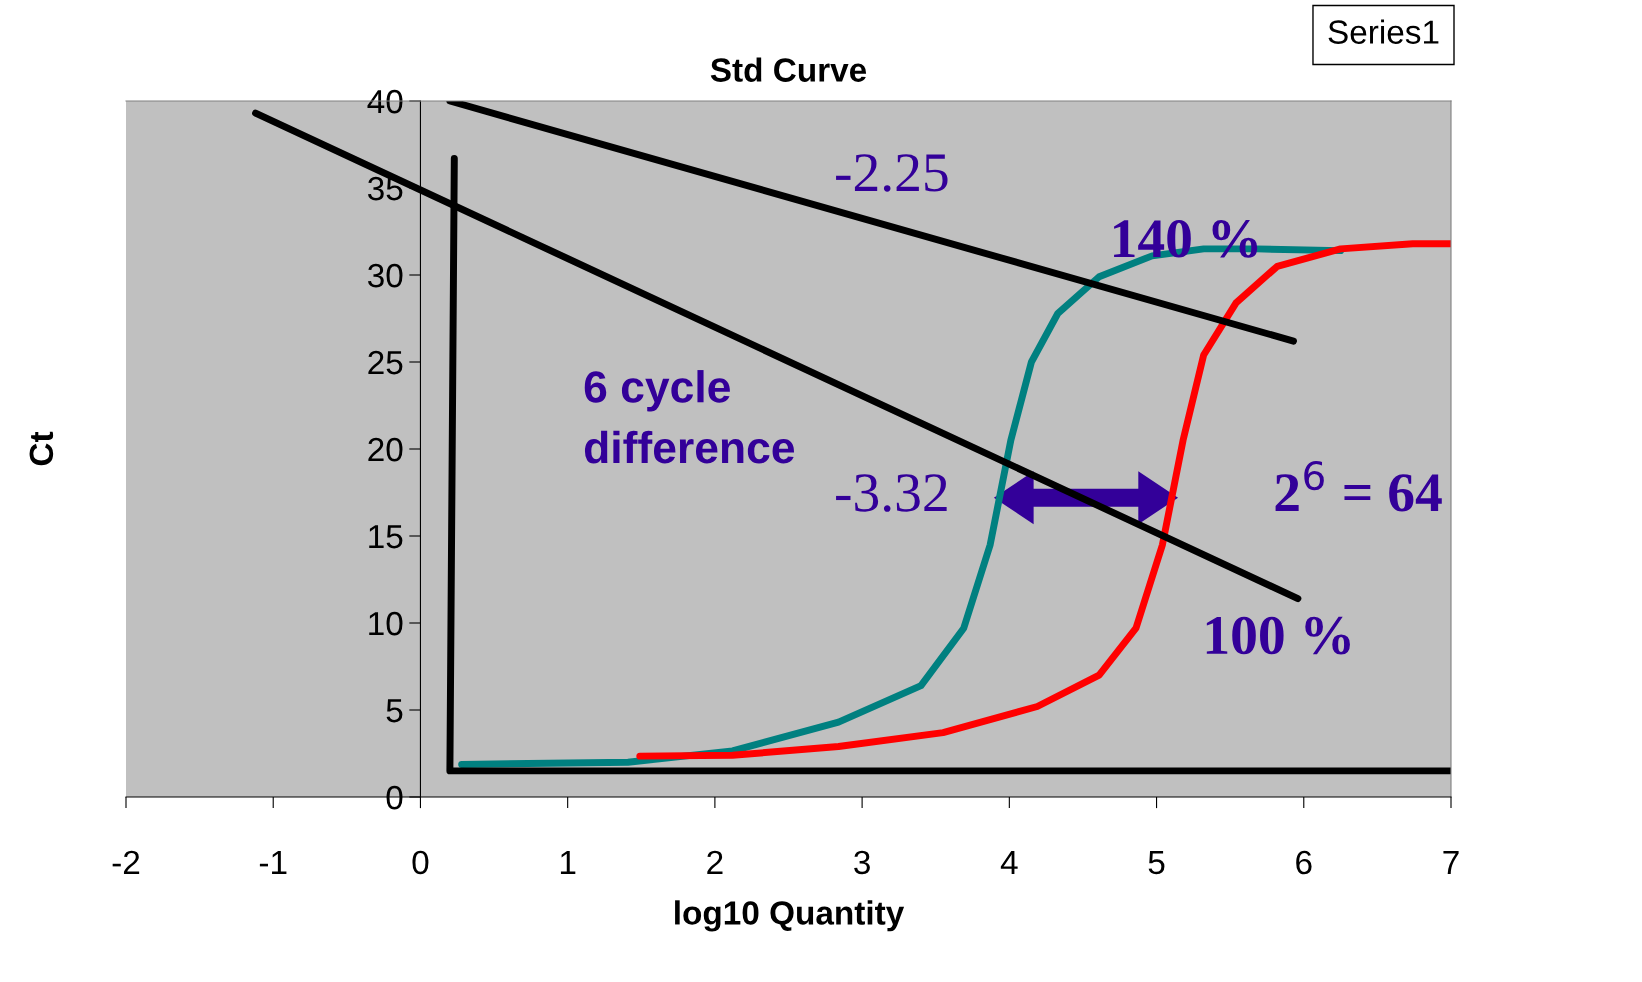  I want to click on chart-title: Std Curve, so click(788, 69).